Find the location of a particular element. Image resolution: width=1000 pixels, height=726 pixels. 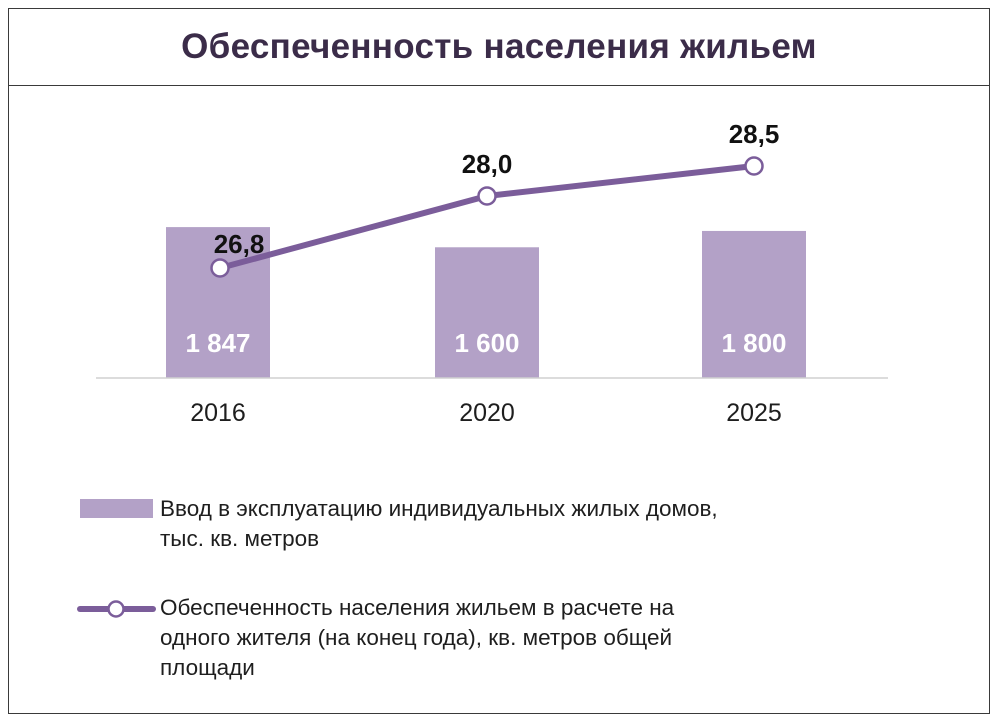

x-tick-label: 2016 is located at coordinates (218, 413).